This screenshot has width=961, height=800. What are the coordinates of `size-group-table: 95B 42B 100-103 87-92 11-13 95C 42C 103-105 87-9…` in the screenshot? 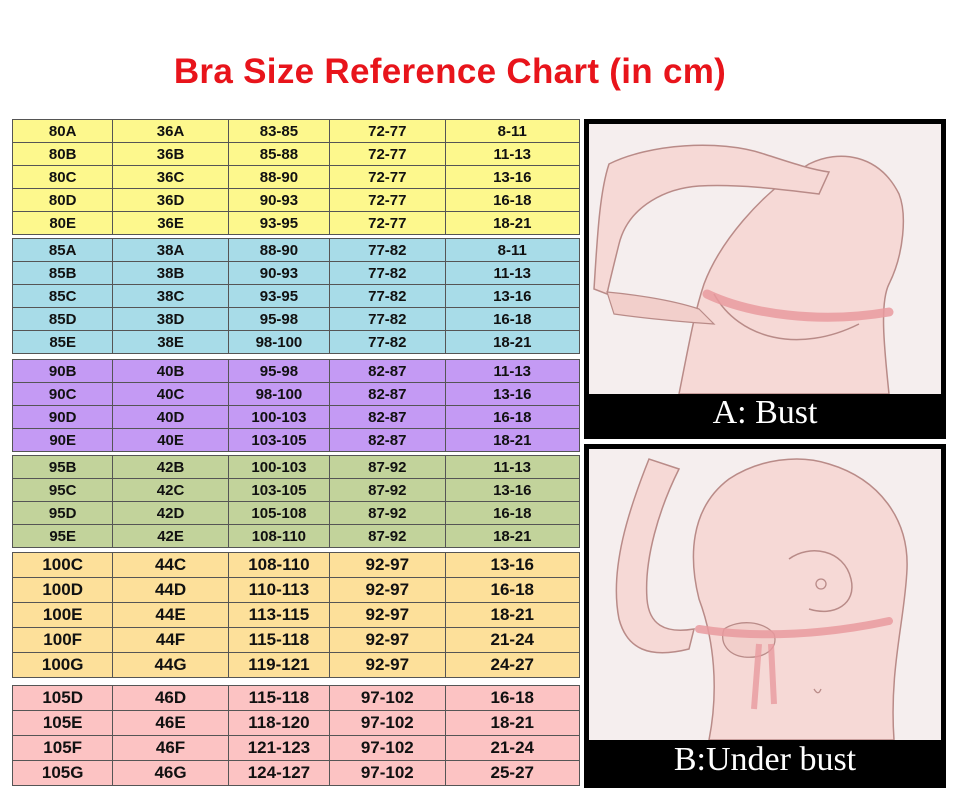 It's located at (295, 501).